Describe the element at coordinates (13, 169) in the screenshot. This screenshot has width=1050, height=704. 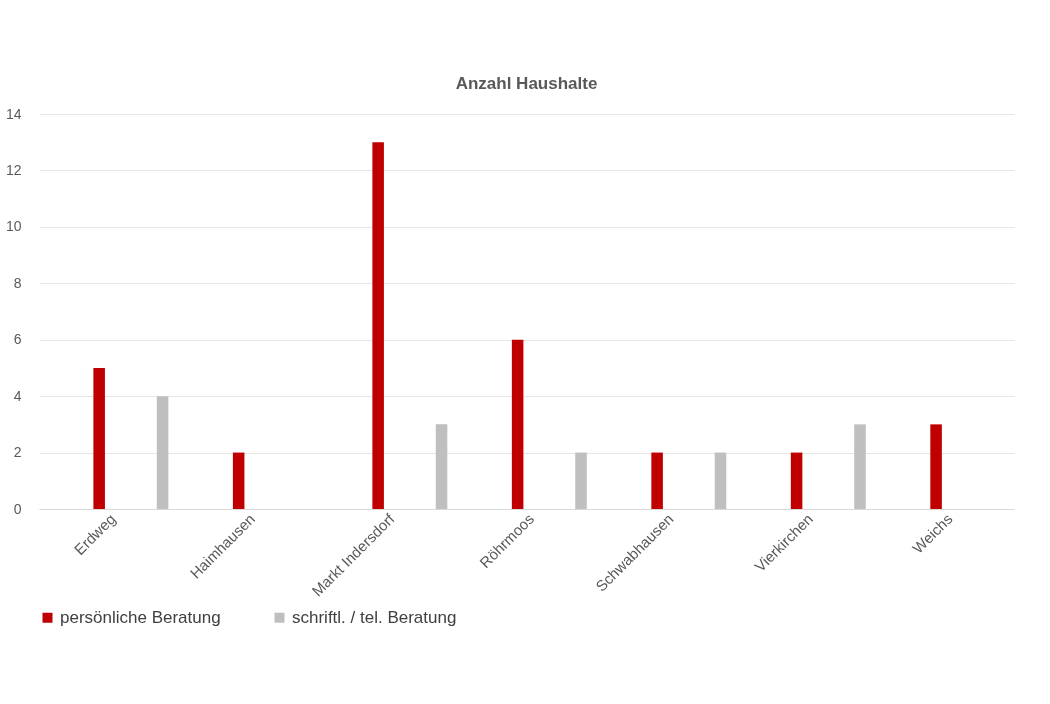
I see `y-tick-label: 12` at that location.